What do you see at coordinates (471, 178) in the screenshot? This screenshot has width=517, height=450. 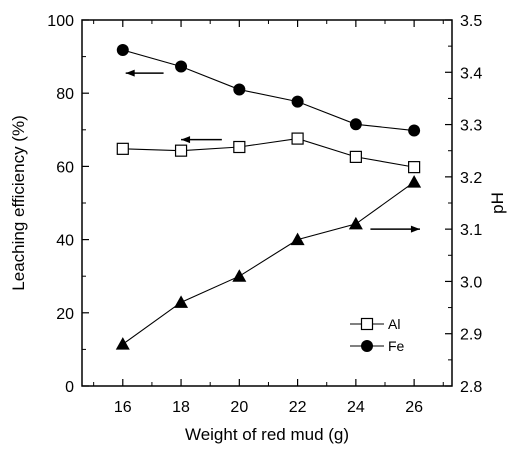 I see `y-right-tick-label: 3.2` at bounding box center [471, 178].